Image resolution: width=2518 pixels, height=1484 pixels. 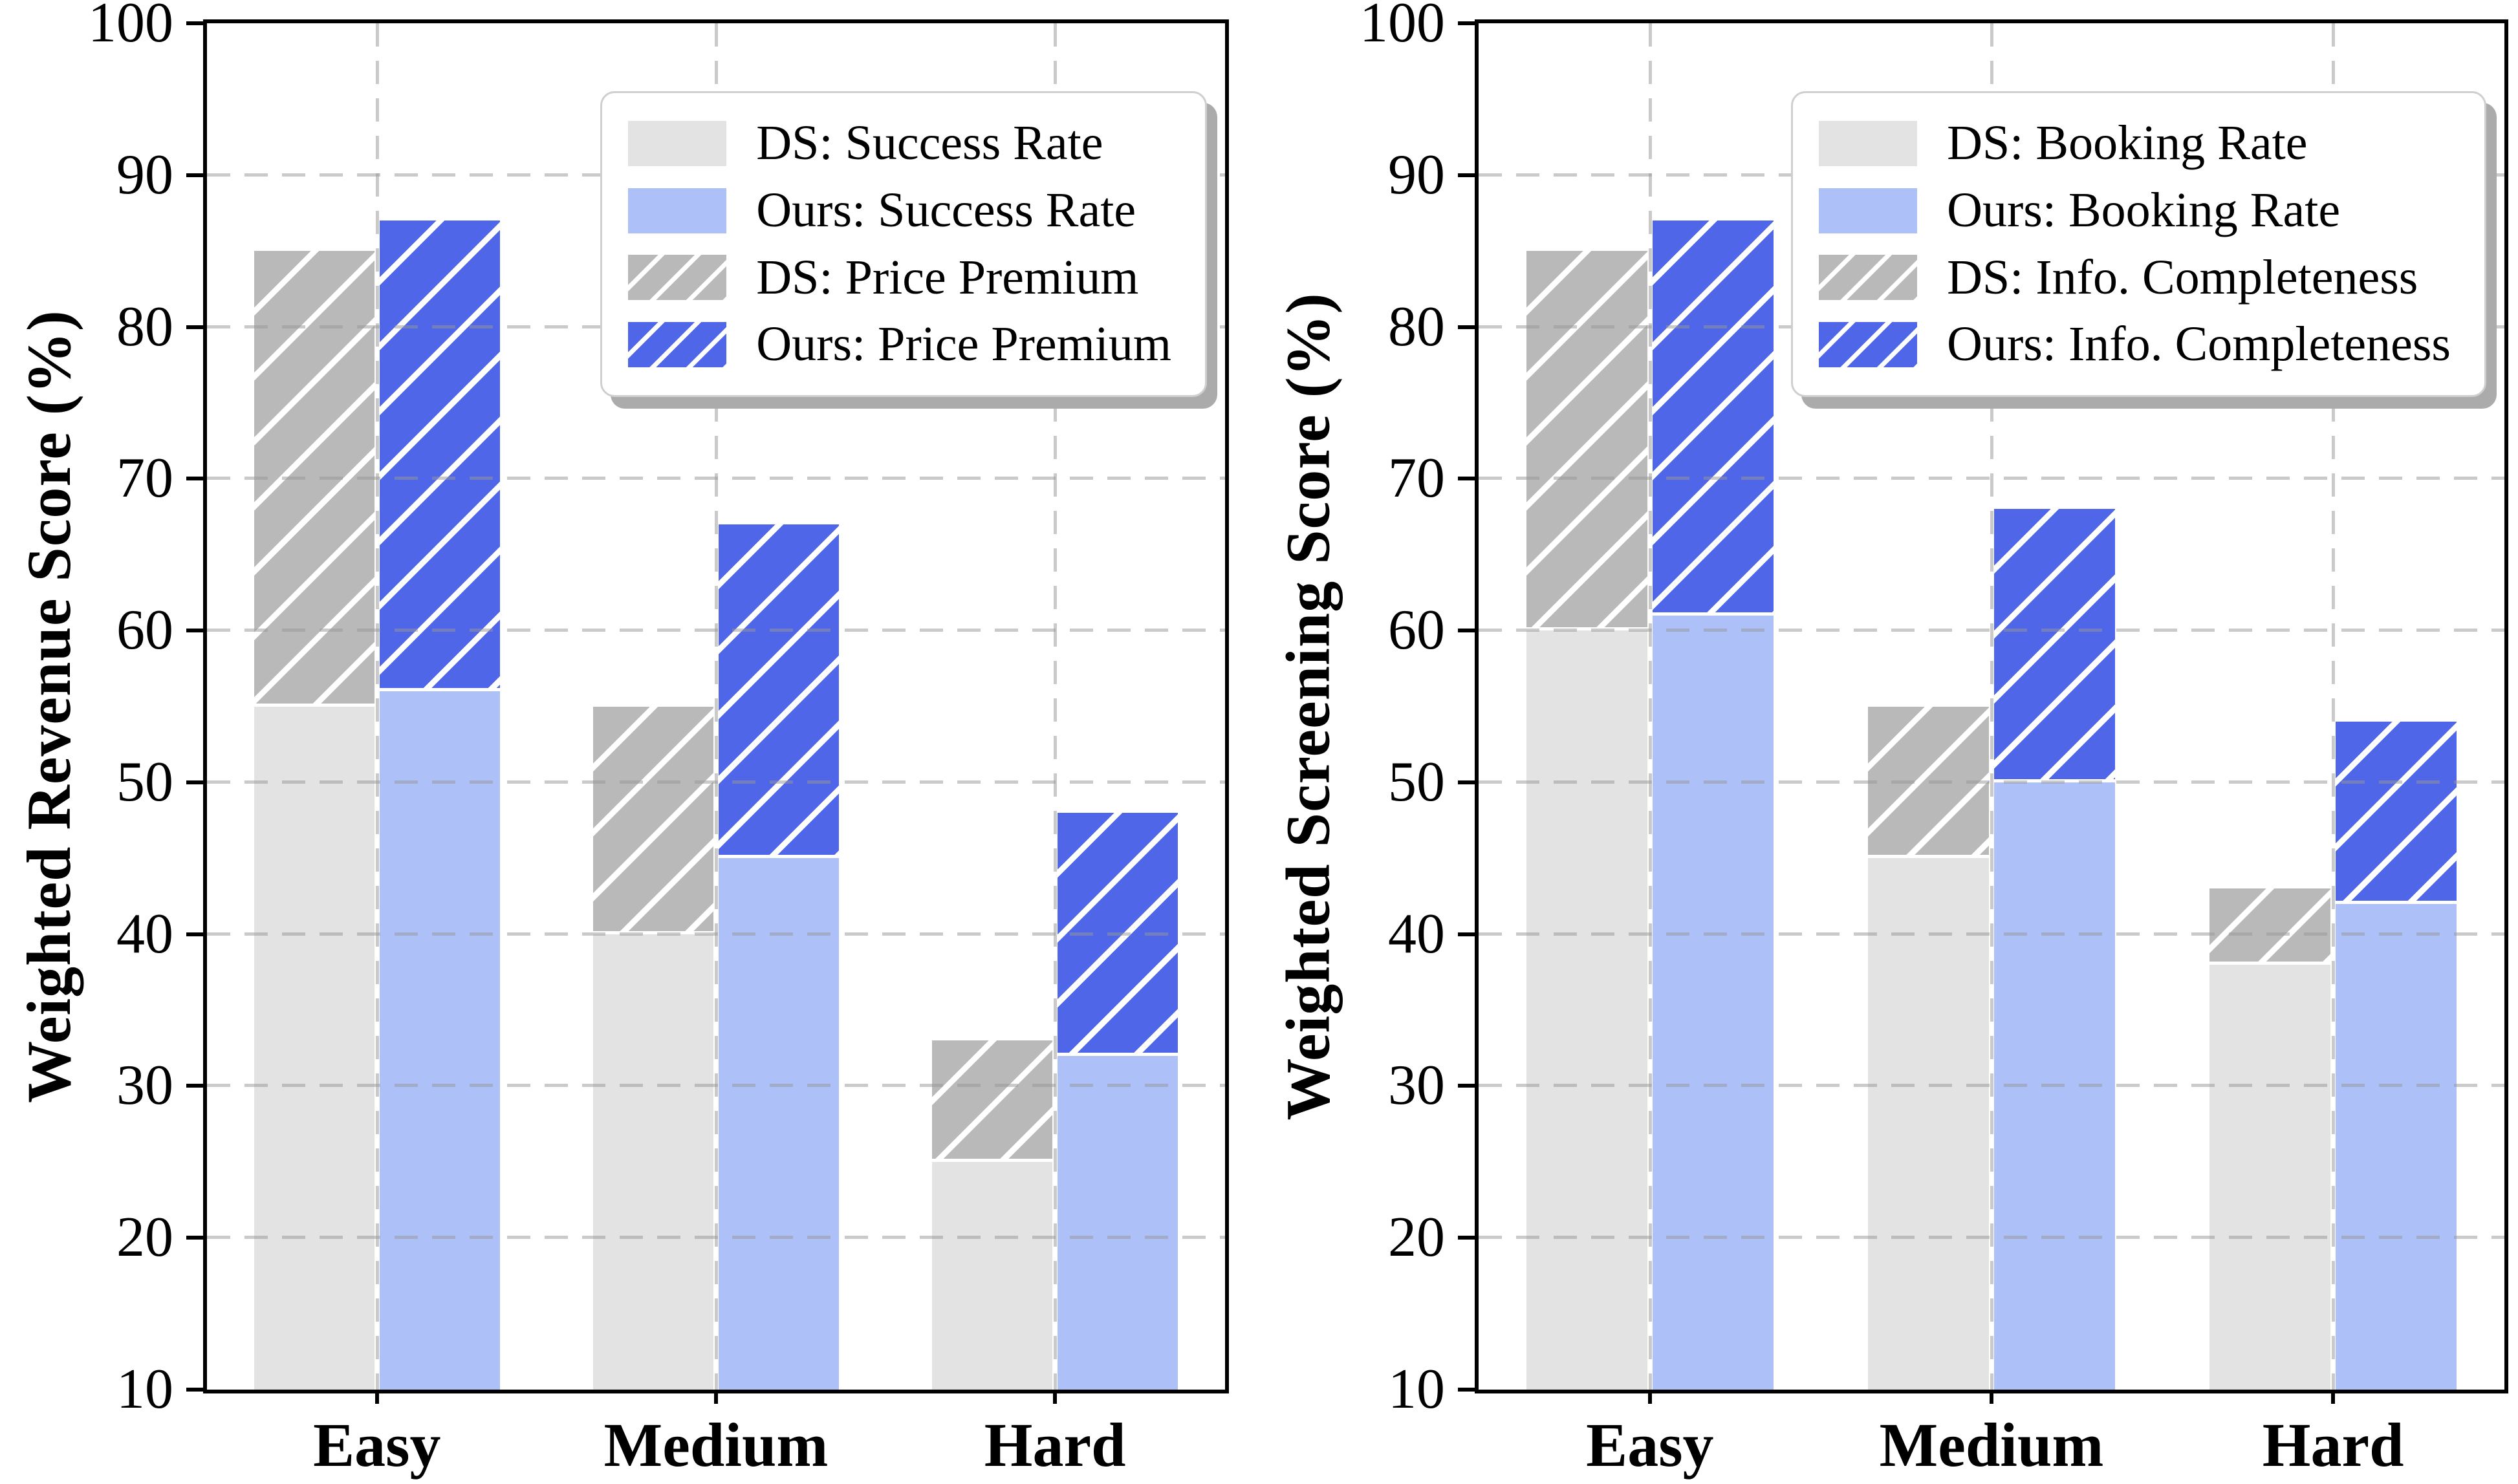 I want to click on y-axis-title-right: Weighted Screening Score (%), so click(x=1308, y=706).